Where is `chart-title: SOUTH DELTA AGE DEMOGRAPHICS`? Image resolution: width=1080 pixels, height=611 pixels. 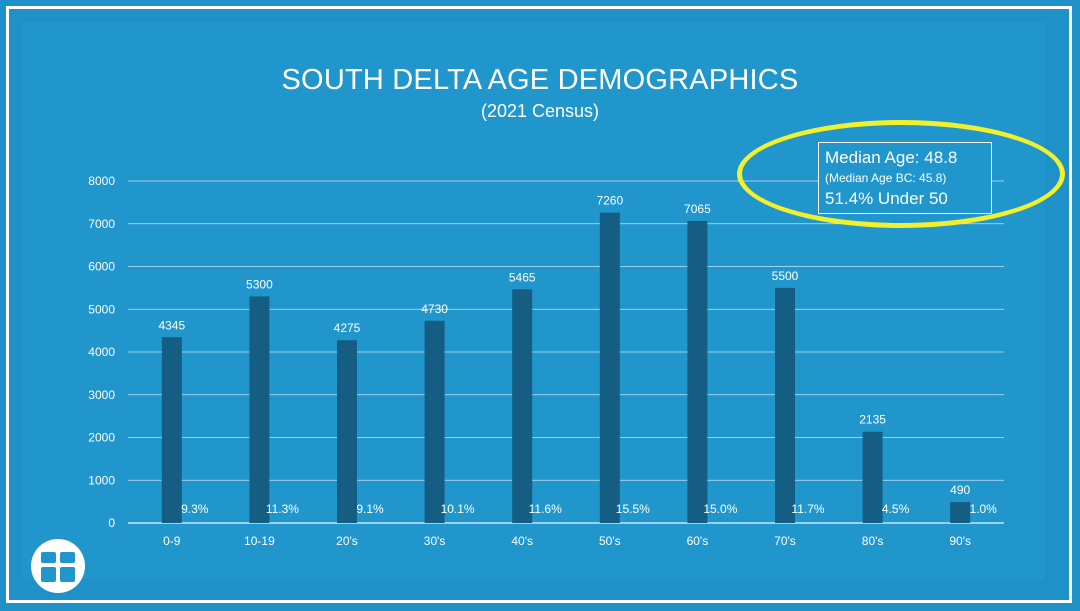 chart-title: SOUTH DELTA AGE DEMOGRAPHICS is located at coordinates (540, 80).